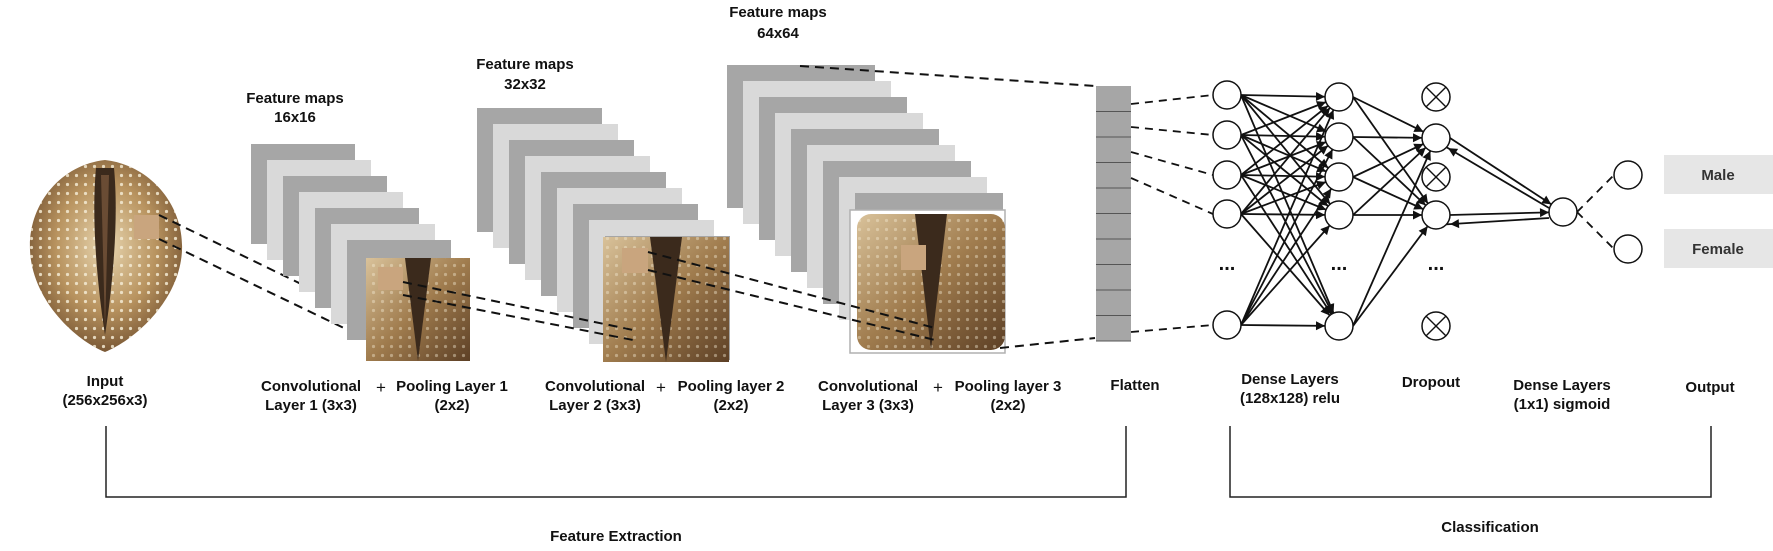 The width and height of the screenshot is (1773, 551). I want to click on pool-layer-2-label: Pooling layer 2, so click(731, 386).